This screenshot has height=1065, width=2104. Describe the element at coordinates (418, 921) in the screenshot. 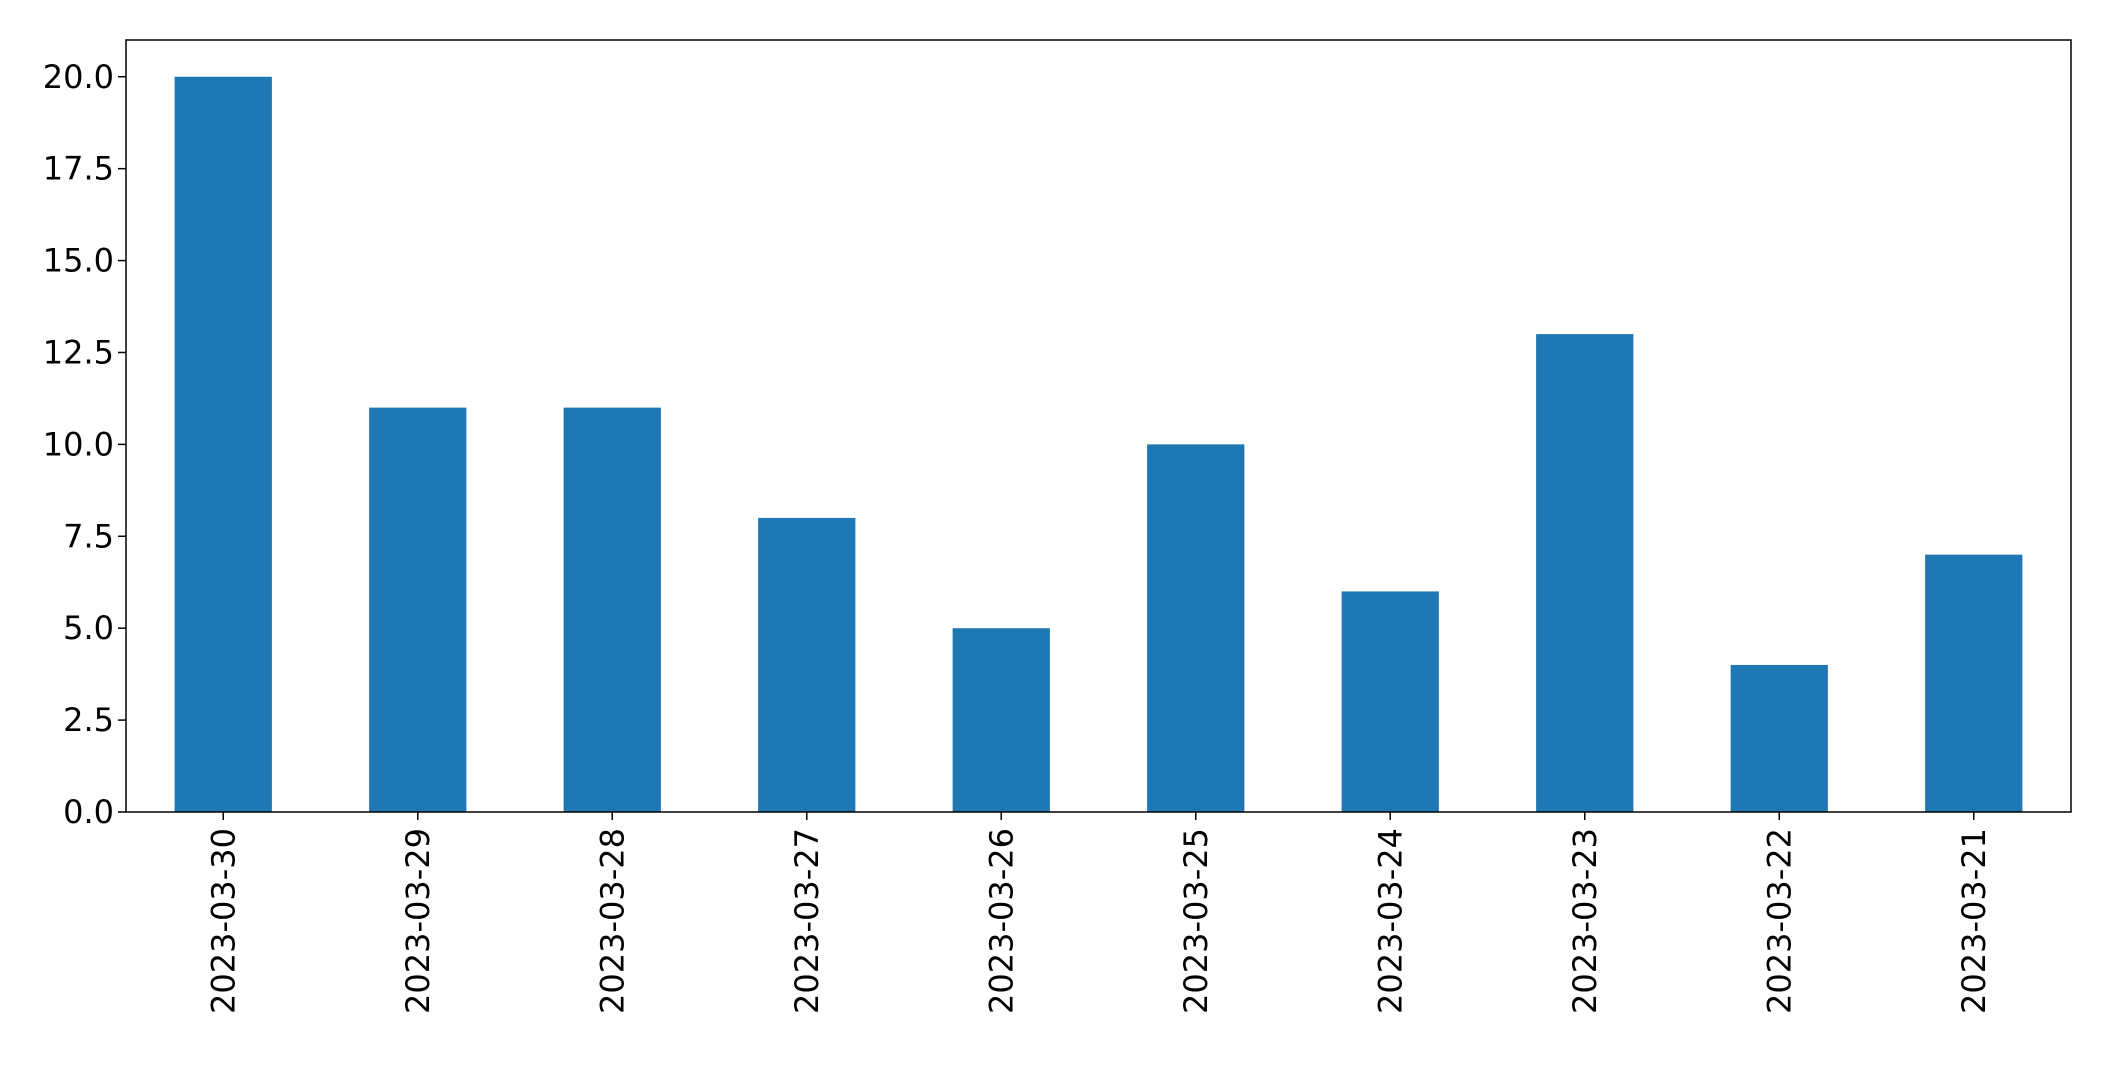

I see `x-tick-label: 2023-03-29` at that location.